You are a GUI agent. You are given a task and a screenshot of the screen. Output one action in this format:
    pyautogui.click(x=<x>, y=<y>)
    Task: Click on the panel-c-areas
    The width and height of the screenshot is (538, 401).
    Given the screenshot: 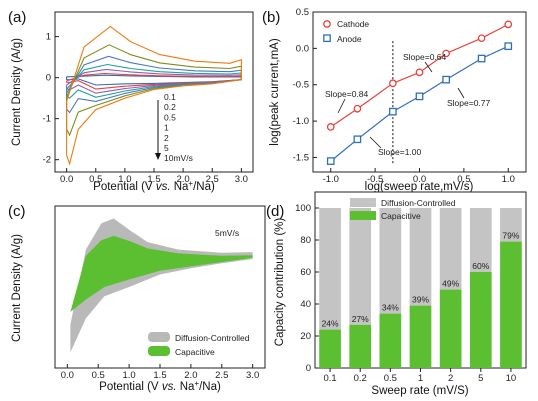 What is the action you would take?
    pyautogui.click(x=161, y=285)
    